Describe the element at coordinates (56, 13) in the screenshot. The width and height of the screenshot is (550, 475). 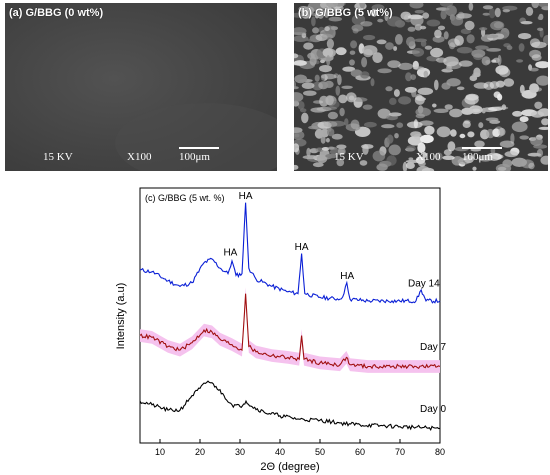
I see `panel-label-a: (a) G/BBG (0 wt%)` at that location.